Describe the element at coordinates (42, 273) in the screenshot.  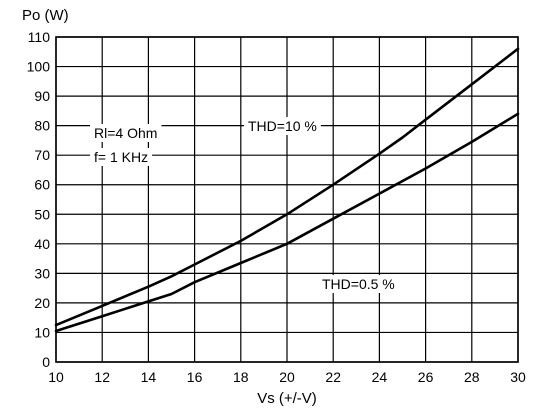
I see `y-tick-label: 30` at that location.